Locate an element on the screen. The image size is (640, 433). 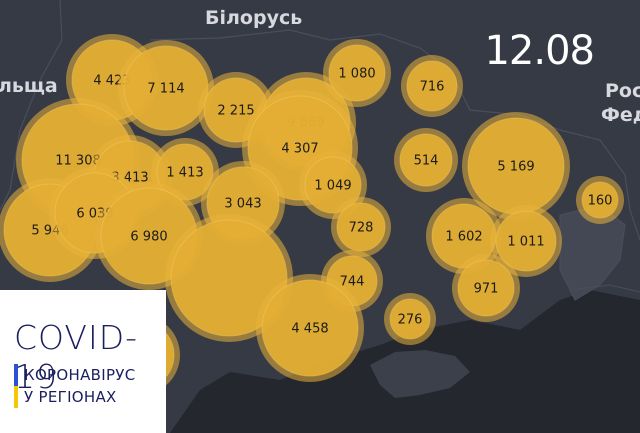
case-count-label: 2 215 is located at coordinates (235, 111).